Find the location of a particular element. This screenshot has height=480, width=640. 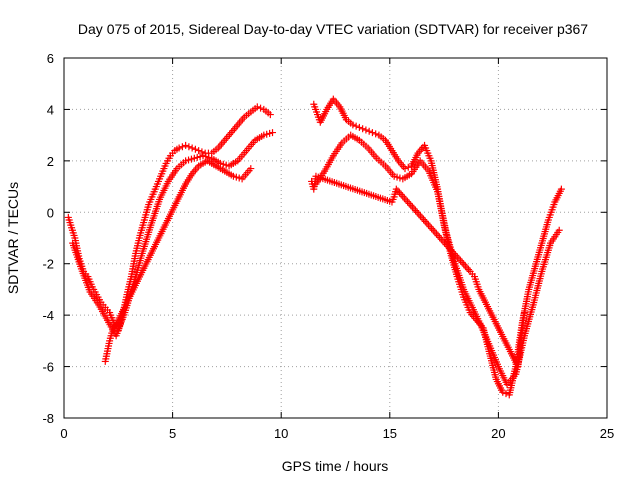

series-trace-c is located at coordinates (178, 261).